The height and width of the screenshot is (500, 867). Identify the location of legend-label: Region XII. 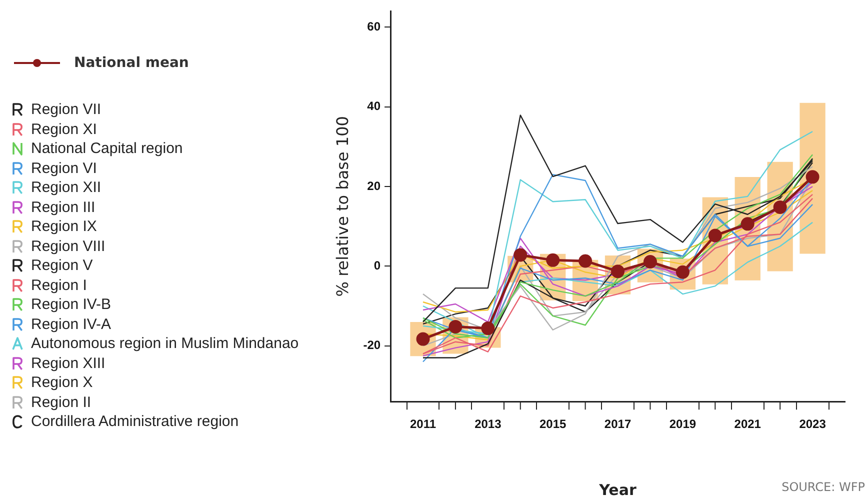
(66, 187).